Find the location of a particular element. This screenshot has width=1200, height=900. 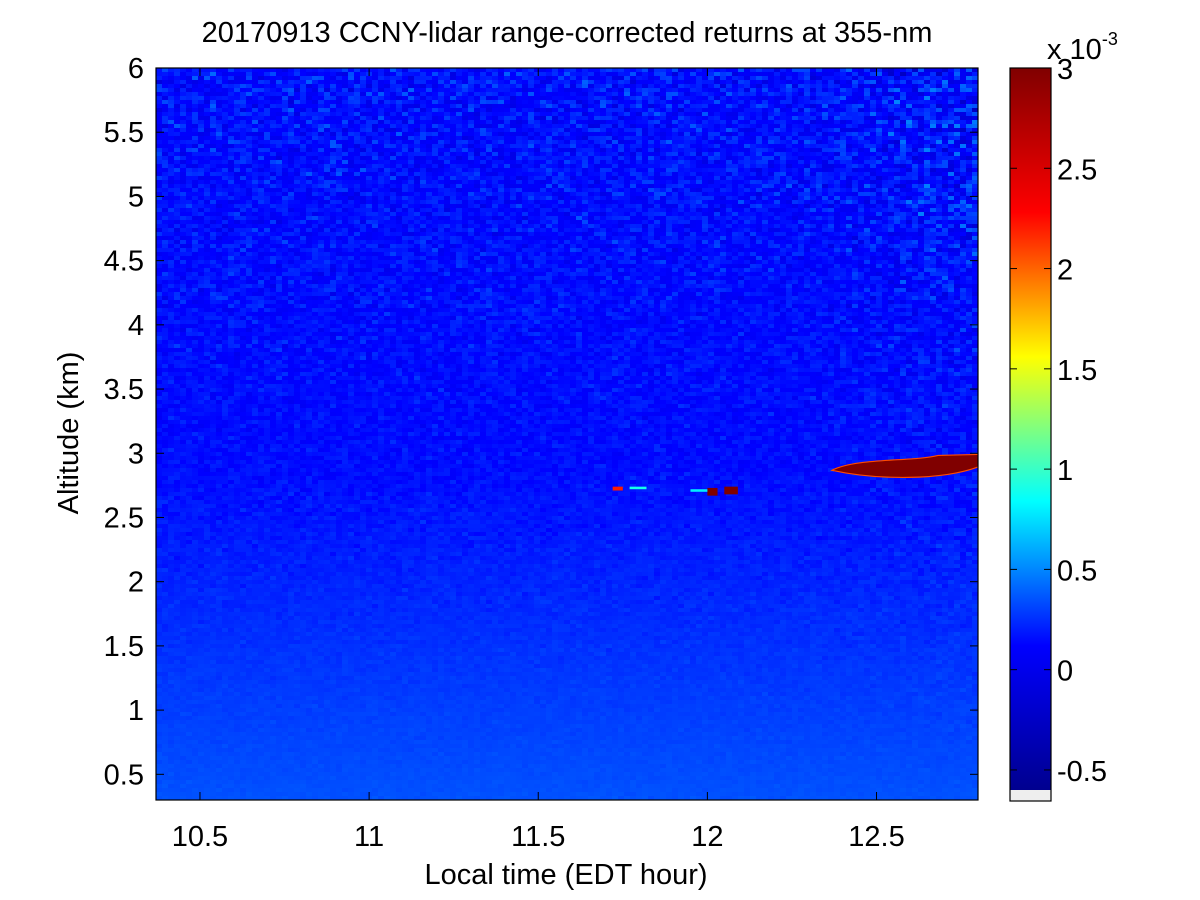

y-tick-label: 4 is located at coordinates (136, 326).